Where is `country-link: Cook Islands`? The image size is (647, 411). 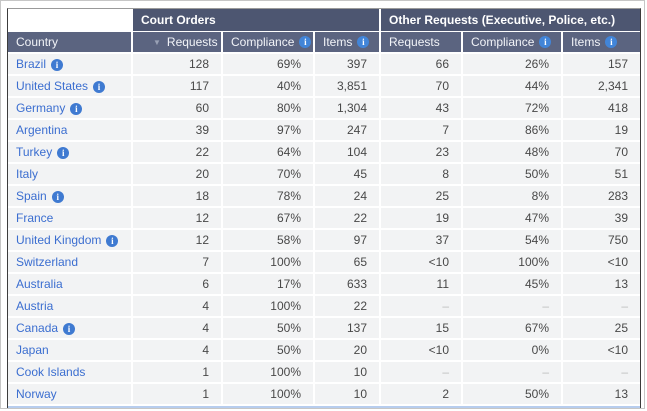
country-link: Cook Islands is located at coordinates (51, 372).